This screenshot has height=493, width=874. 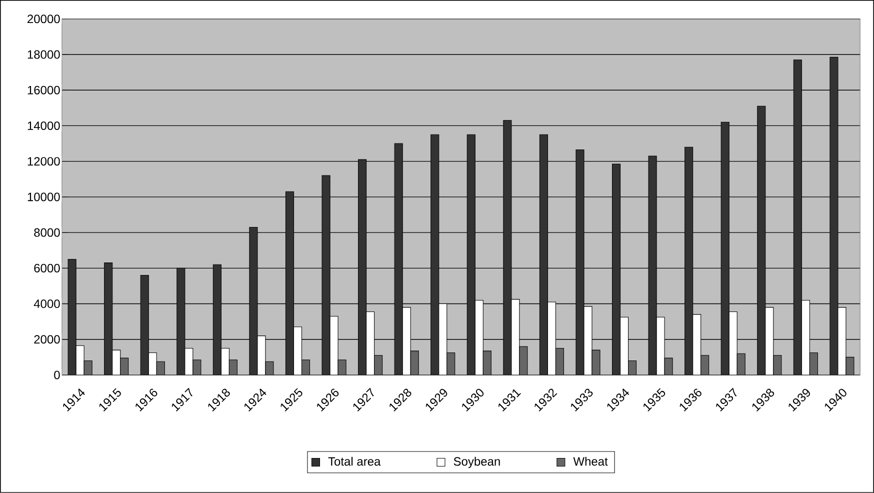 I want to click on y-tick-label: 10000, so click(x=44, y=197).